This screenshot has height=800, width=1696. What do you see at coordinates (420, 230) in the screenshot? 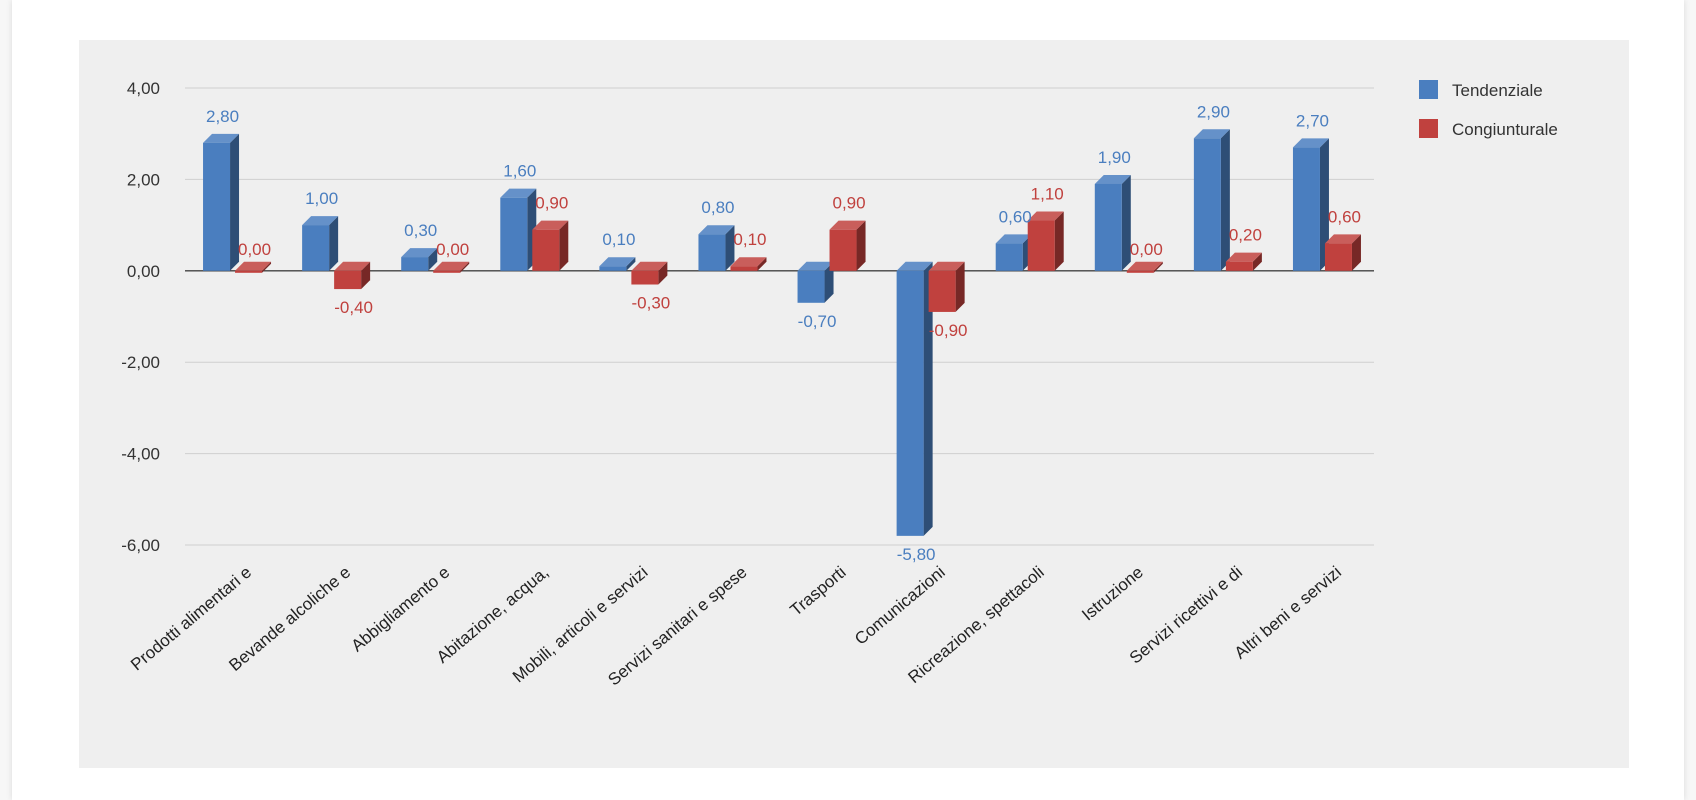
I see `data-label-tendenziale-2: 0,30` at bounding box center [420, 230].